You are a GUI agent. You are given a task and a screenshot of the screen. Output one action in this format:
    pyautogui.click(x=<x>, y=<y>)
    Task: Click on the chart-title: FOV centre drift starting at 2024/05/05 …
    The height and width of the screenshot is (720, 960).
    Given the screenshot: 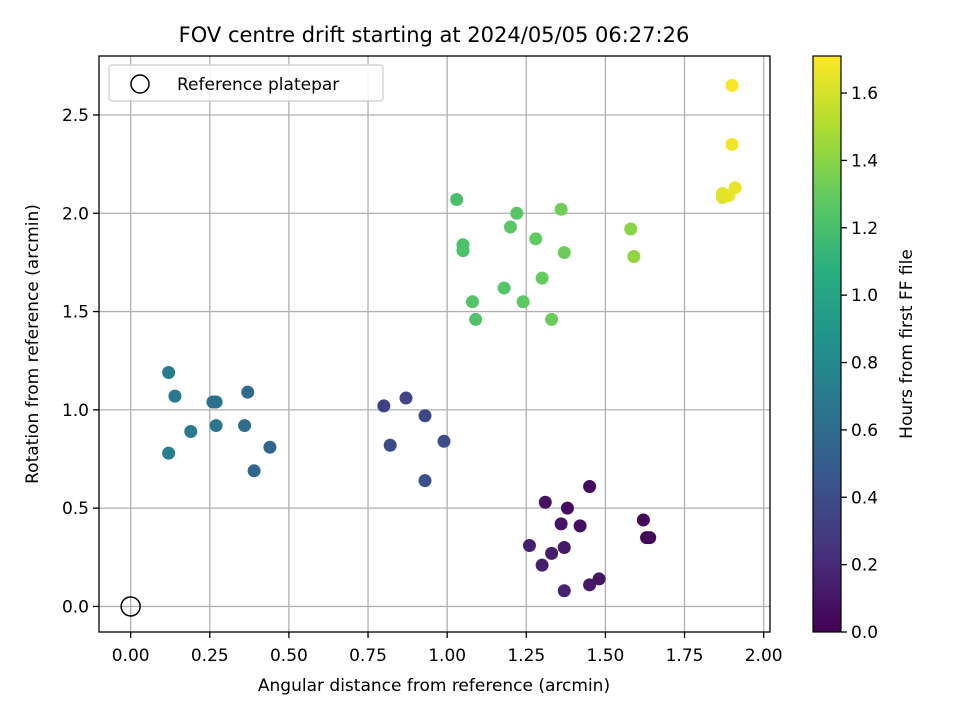 What is the action you would take?
    pyautogui.click(x=434, y=35)
    